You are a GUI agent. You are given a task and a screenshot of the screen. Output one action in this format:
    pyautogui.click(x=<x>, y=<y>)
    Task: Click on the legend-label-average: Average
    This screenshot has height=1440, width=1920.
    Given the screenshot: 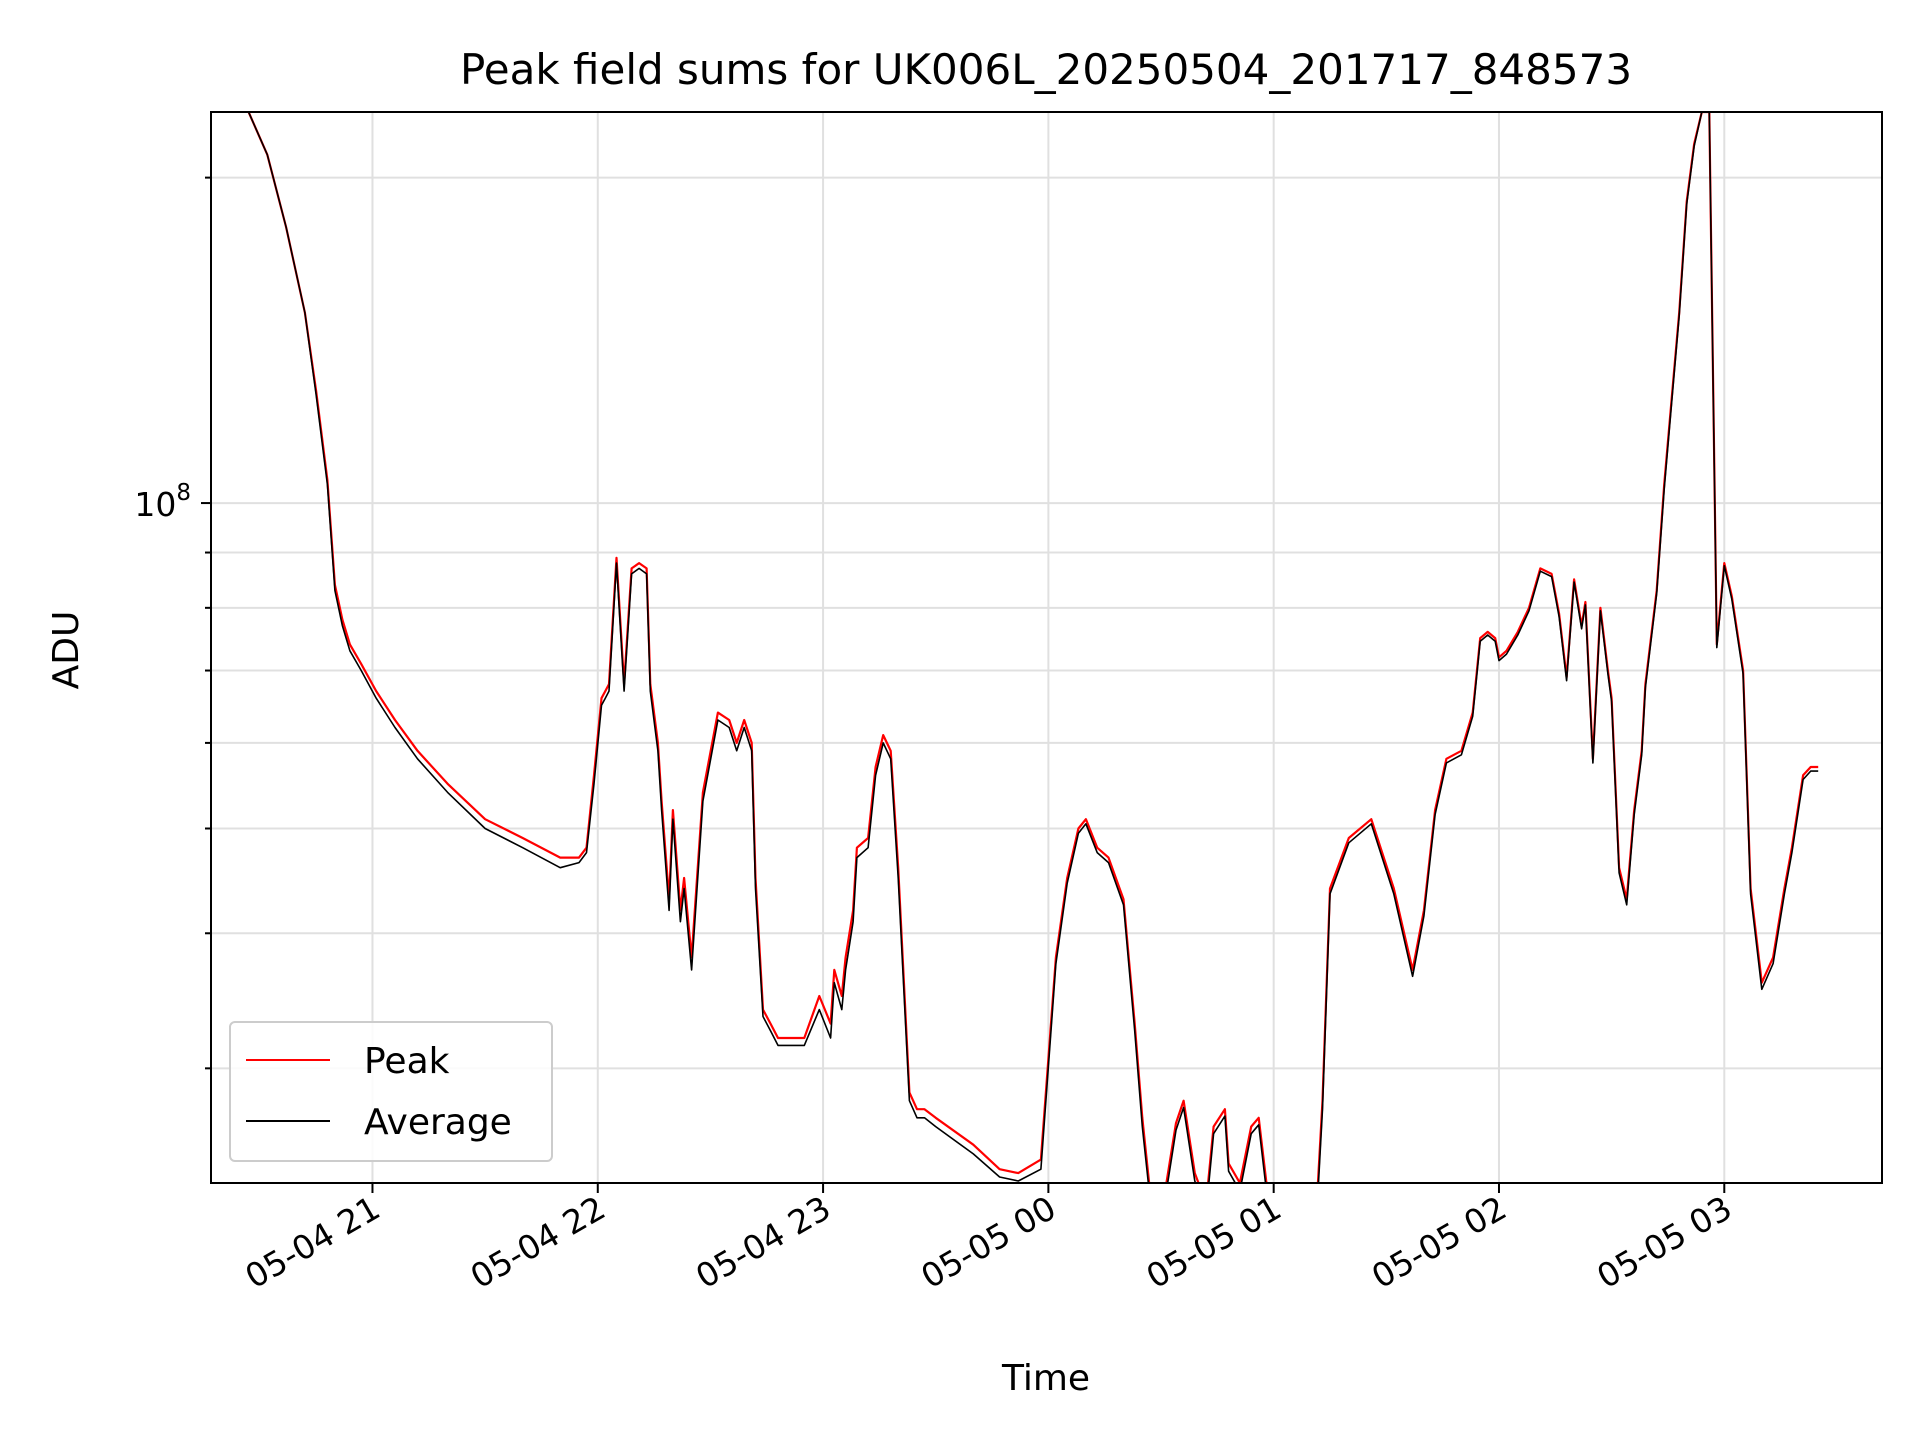 What is the action you would take?
    pyautogui.click(x=438, y=1122)
    